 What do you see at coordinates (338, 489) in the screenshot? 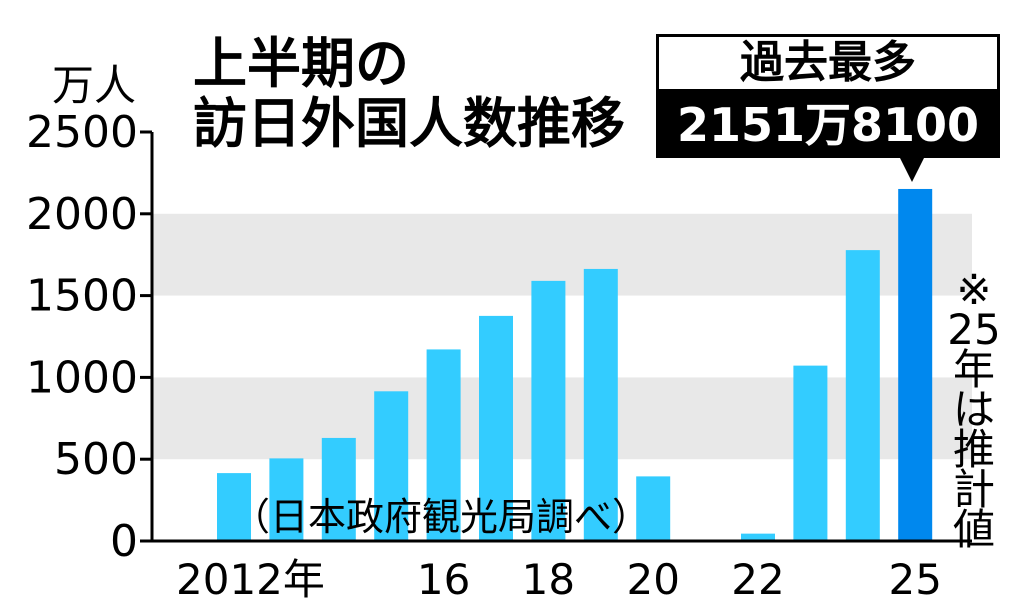
I see `bar-2014` at bounding box center [338, 489].